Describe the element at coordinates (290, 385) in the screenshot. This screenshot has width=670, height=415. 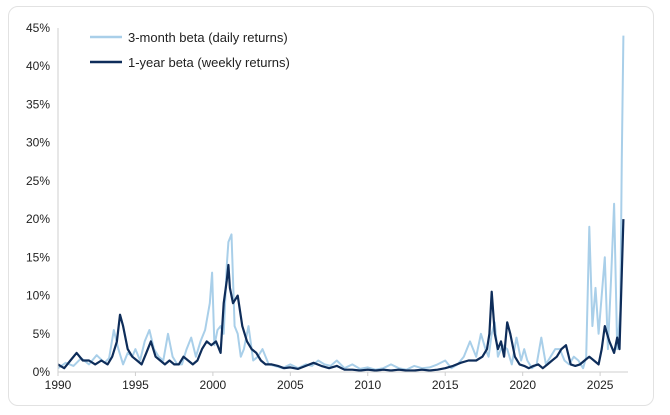
I see `x-tick-label: 2005` at that location.